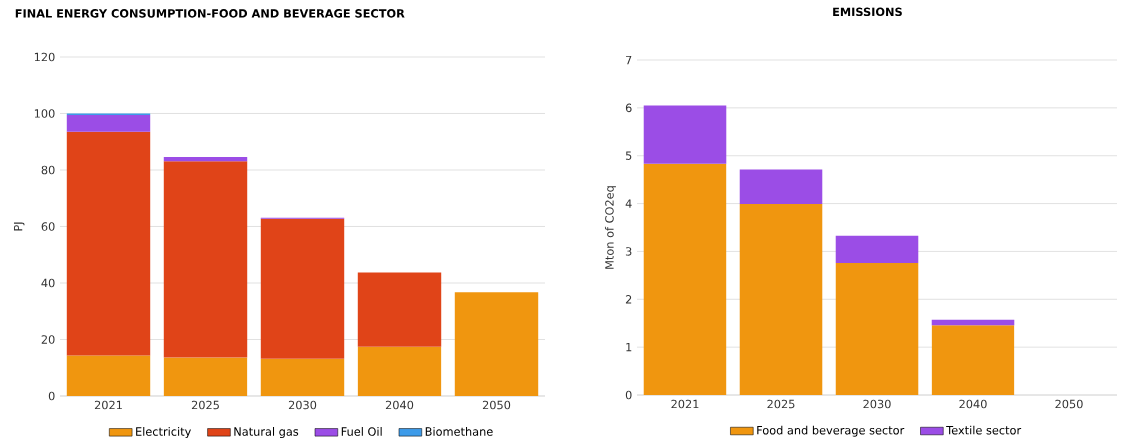 The image size is (1131, 443). Describe the element at coordinates (44, 57) in the screenshot. I see `y-tick-label: 120` at that location.